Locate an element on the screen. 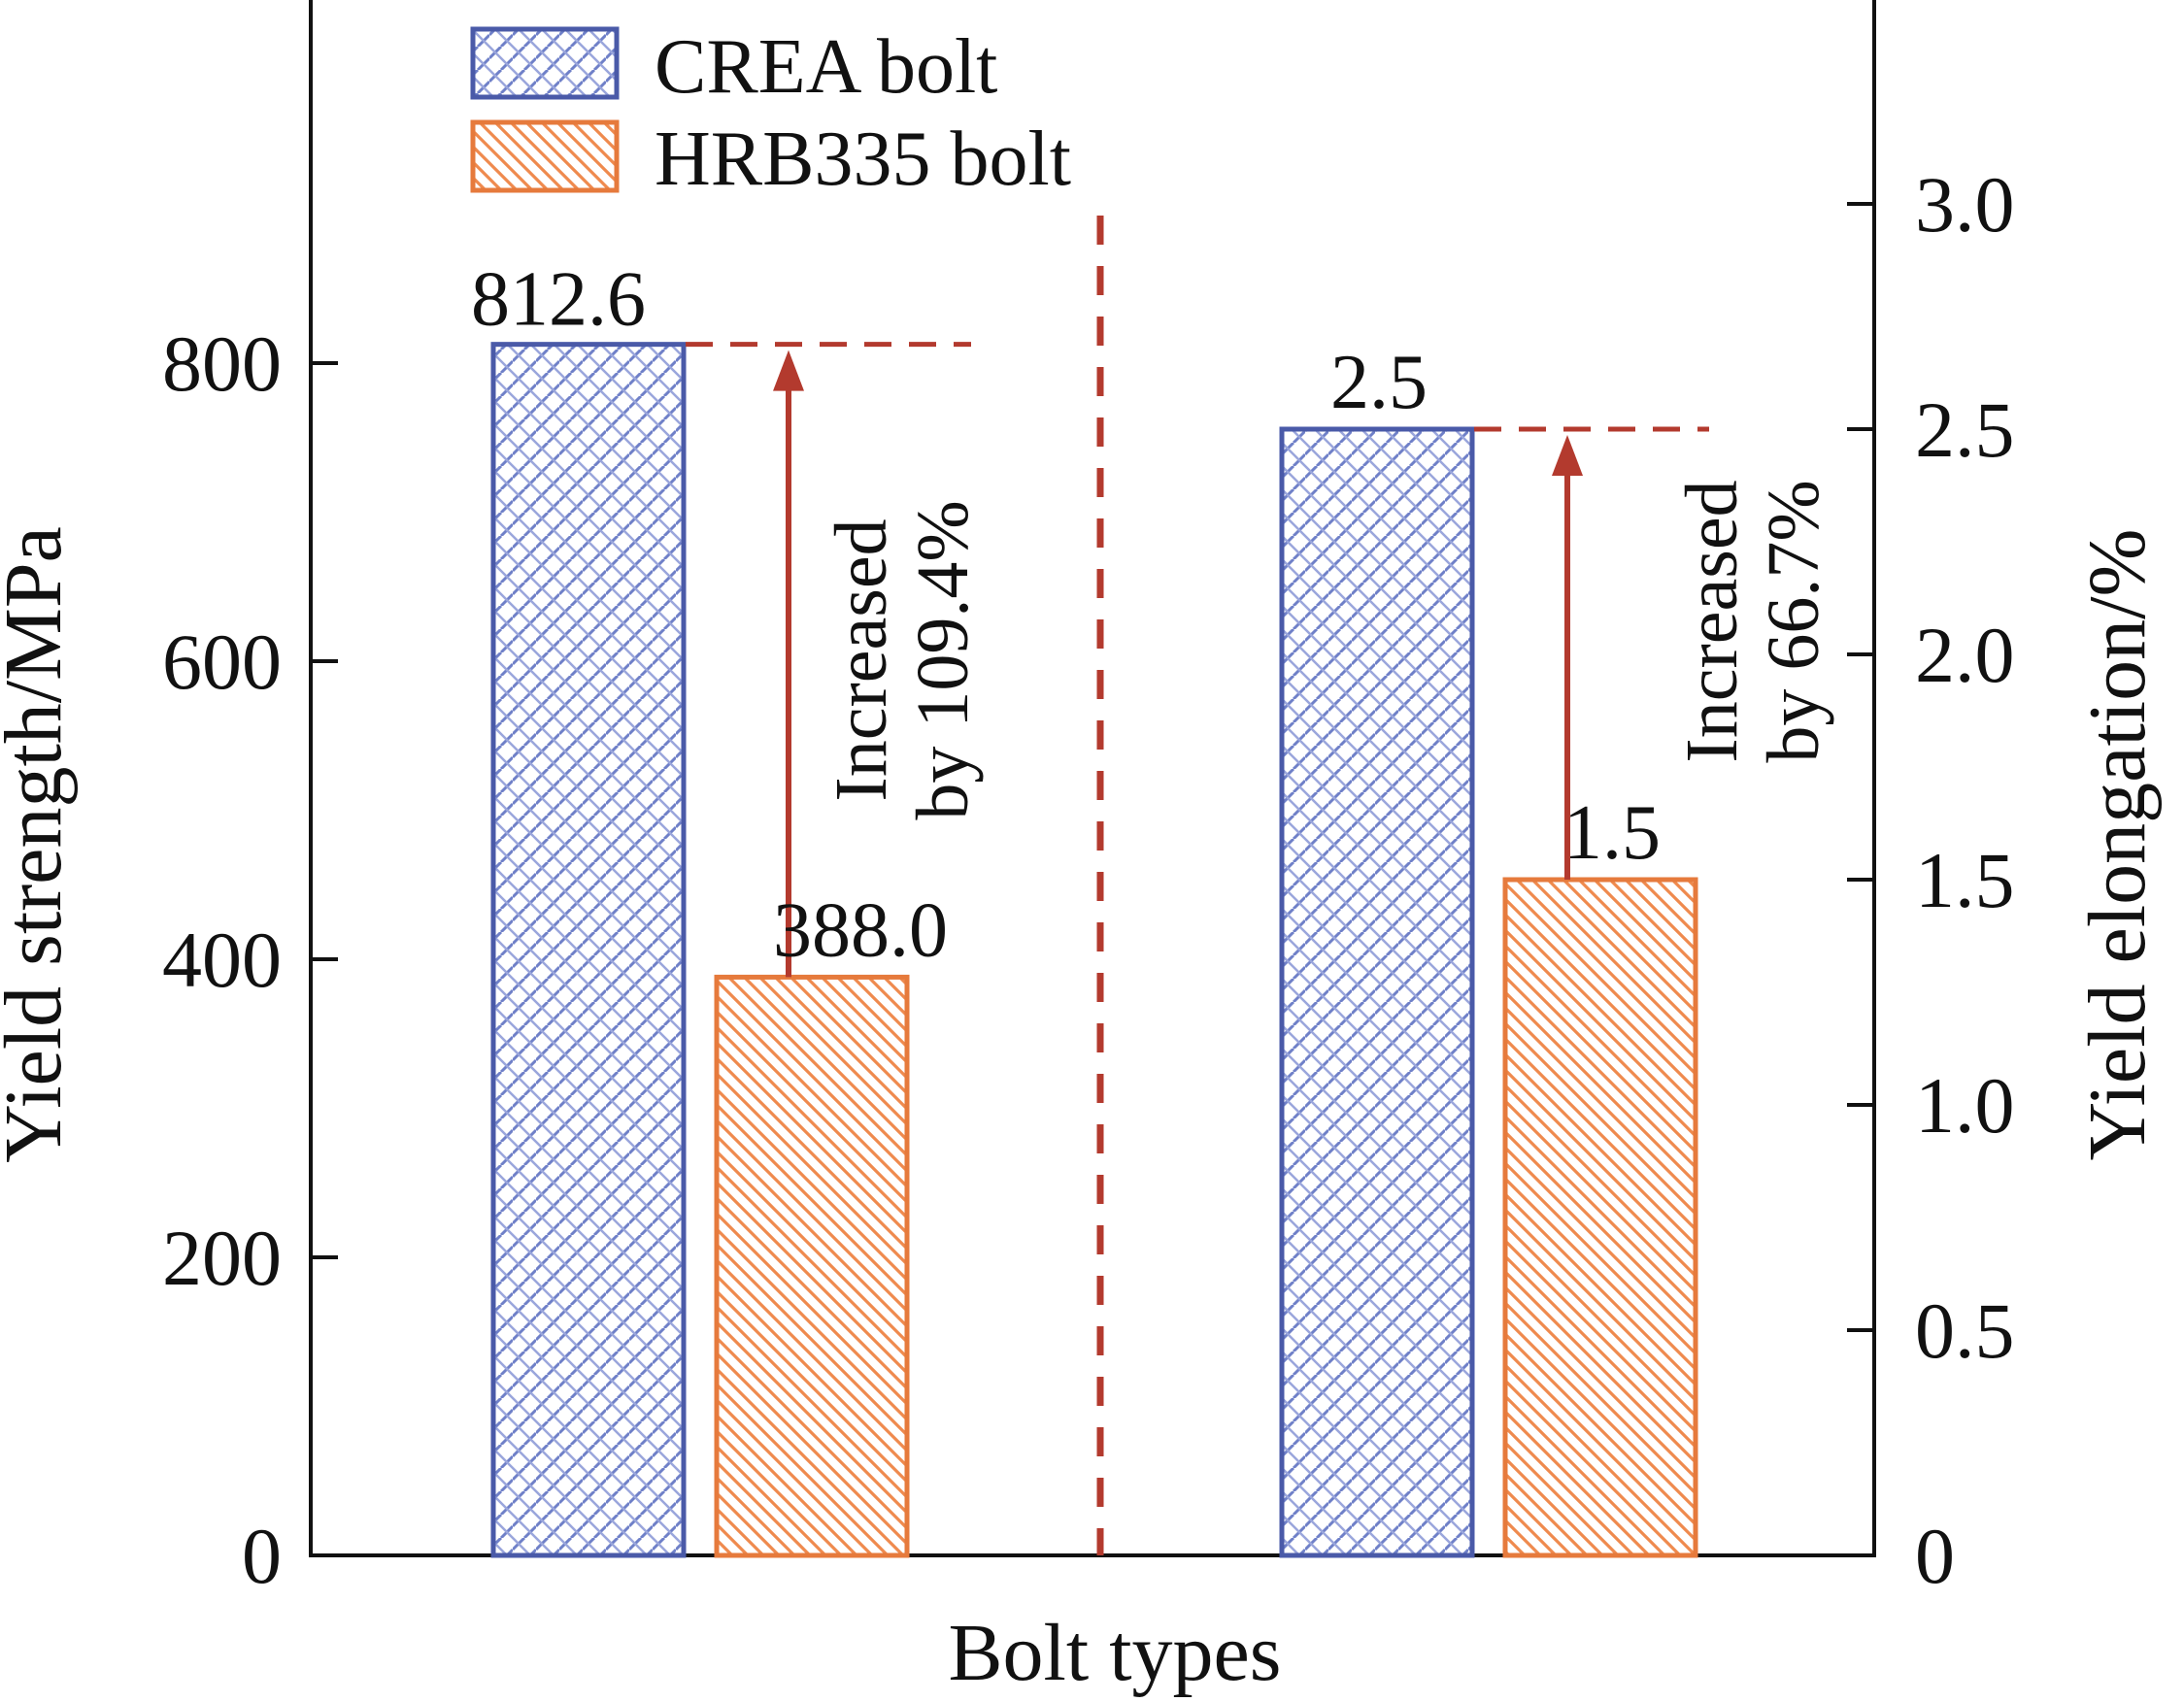 This screenshot has width=2184, height=1702. left-y-axis: 0 200 400 600 800 is located at coordinates (250, 960).